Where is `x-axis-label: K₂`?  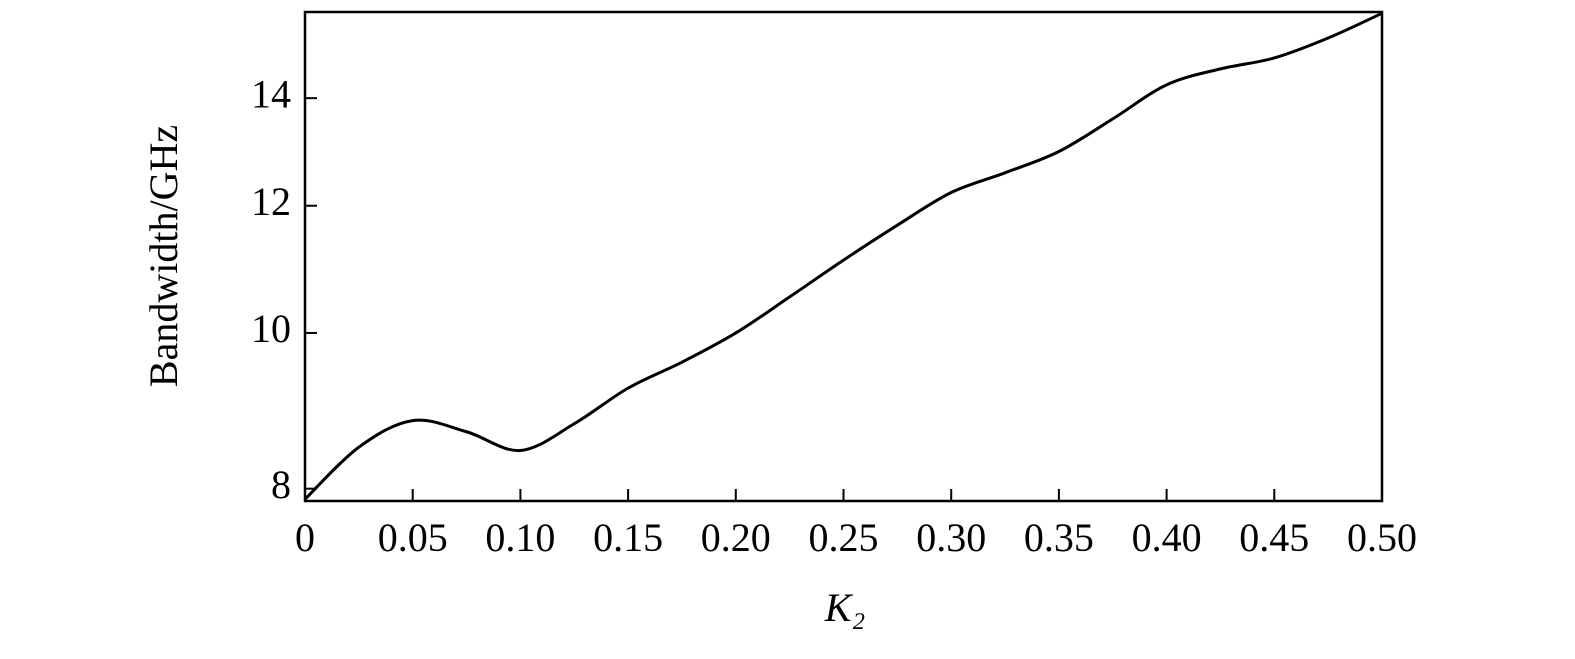
x-axis-label: K₂ is located at coordinates (845, 607).